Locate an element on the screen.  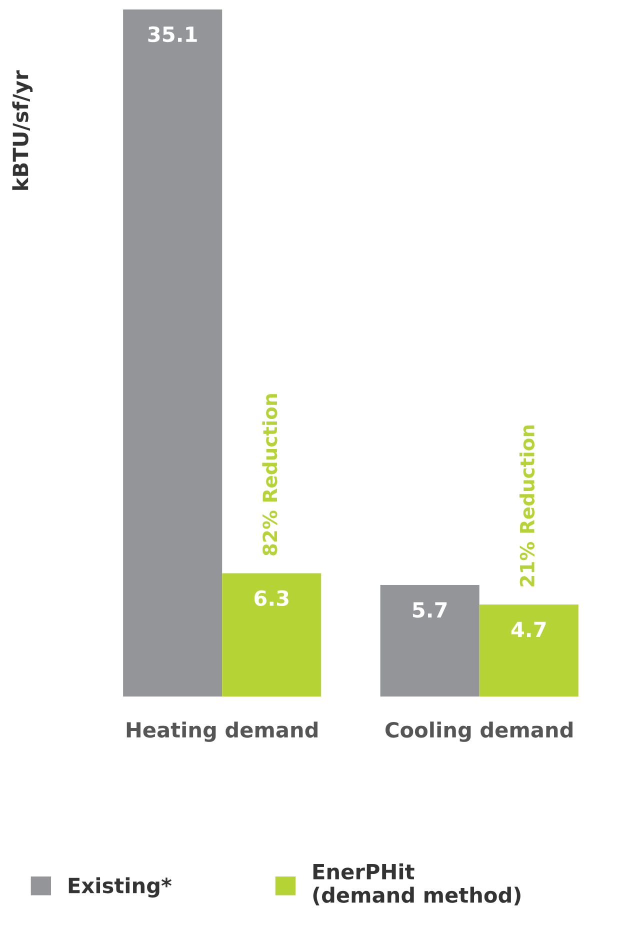
annotation: 21% Reduction is located at coordinates (527, 505).